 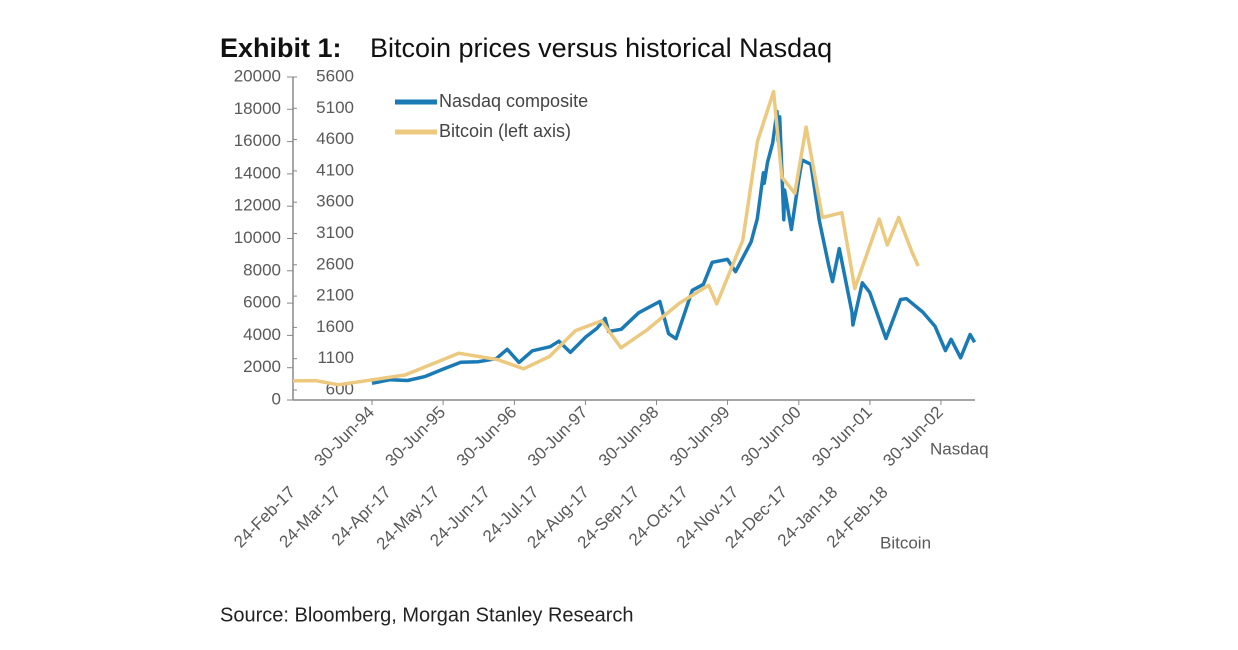 What do you see at coordinates (257, 75) in the screenshot?
I see `y-tick-label: 20000` at bounding box center [257, 75].